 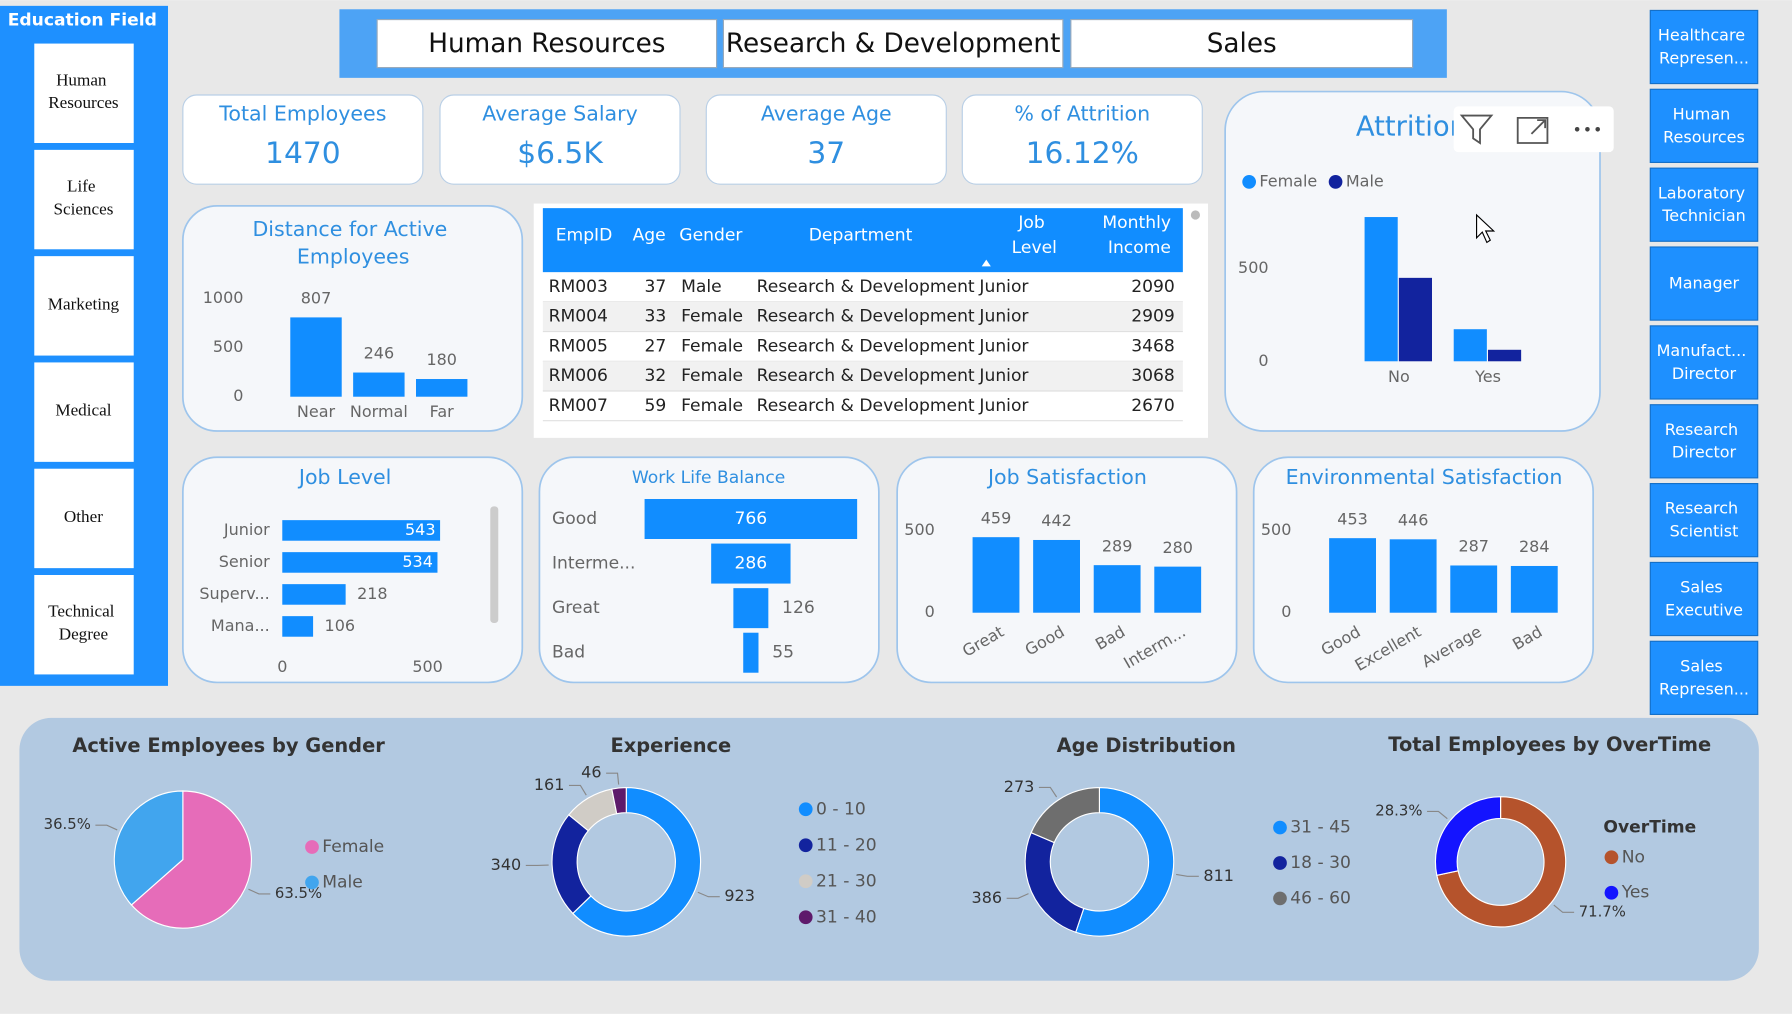 What do you see at coordinates (228, 745) in the screenshot?
I see `chart-title: Active Employees by Gender` at bounding box center [228, 745].